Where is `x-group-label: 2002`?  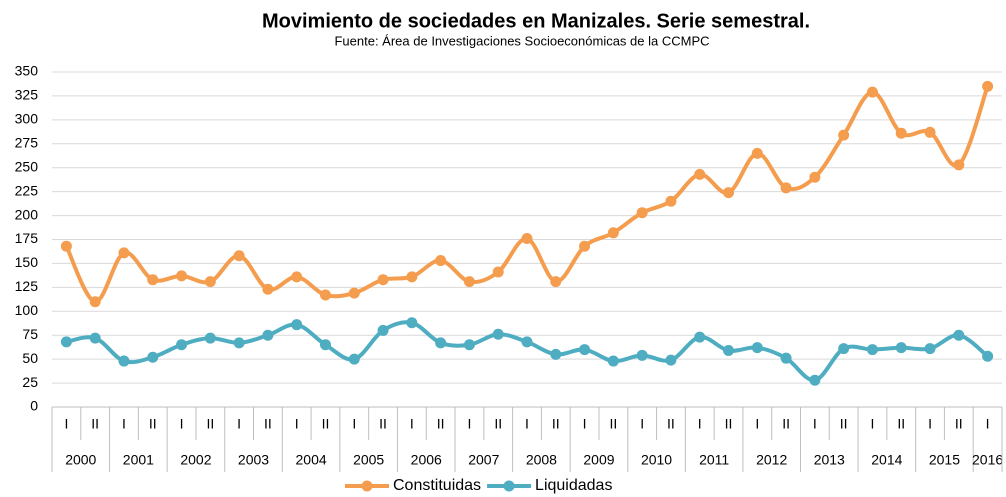 x-group-label: 2002 is located at coordinates (195, 460).